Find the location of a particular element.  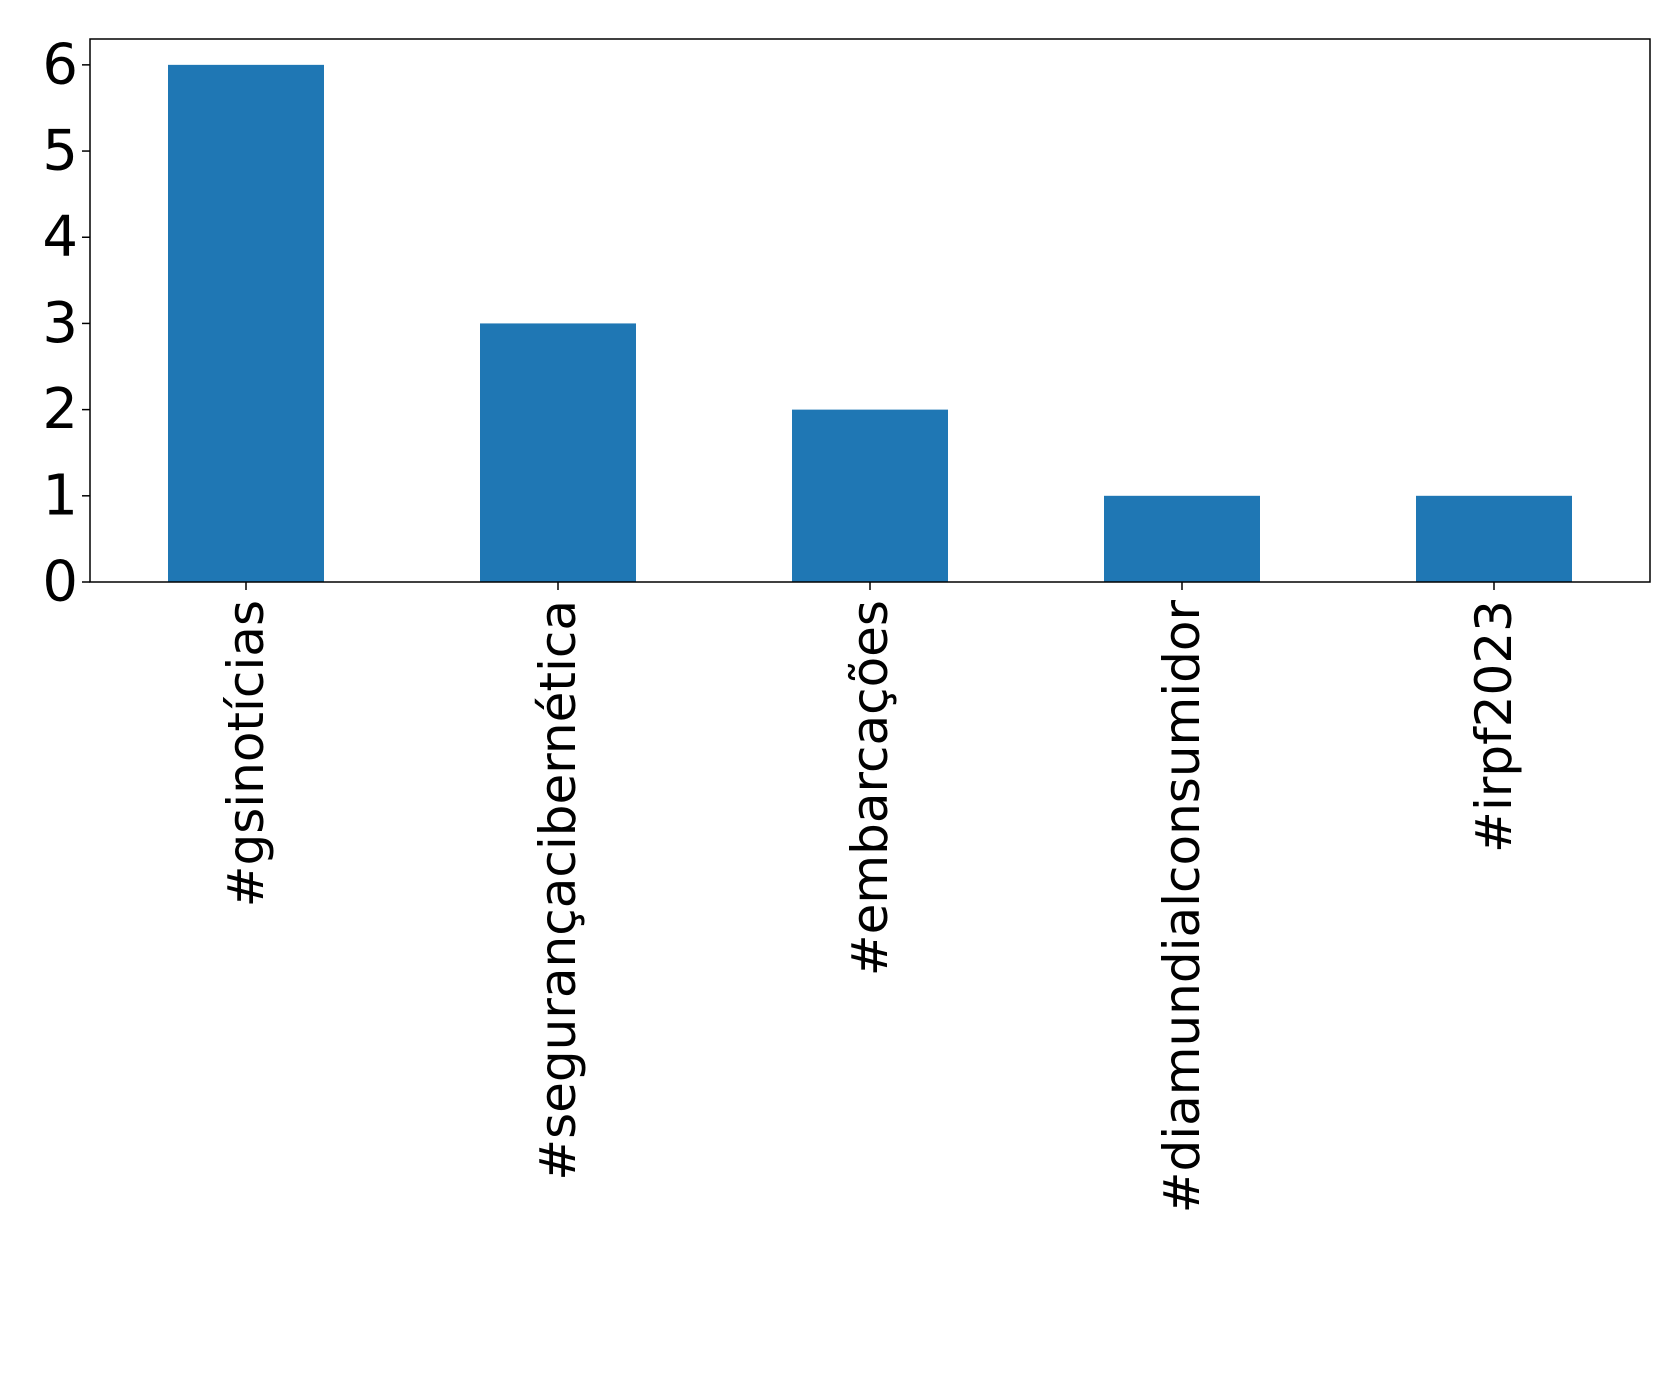

y-tick-label: 6 is located at coordinates (60, 64).